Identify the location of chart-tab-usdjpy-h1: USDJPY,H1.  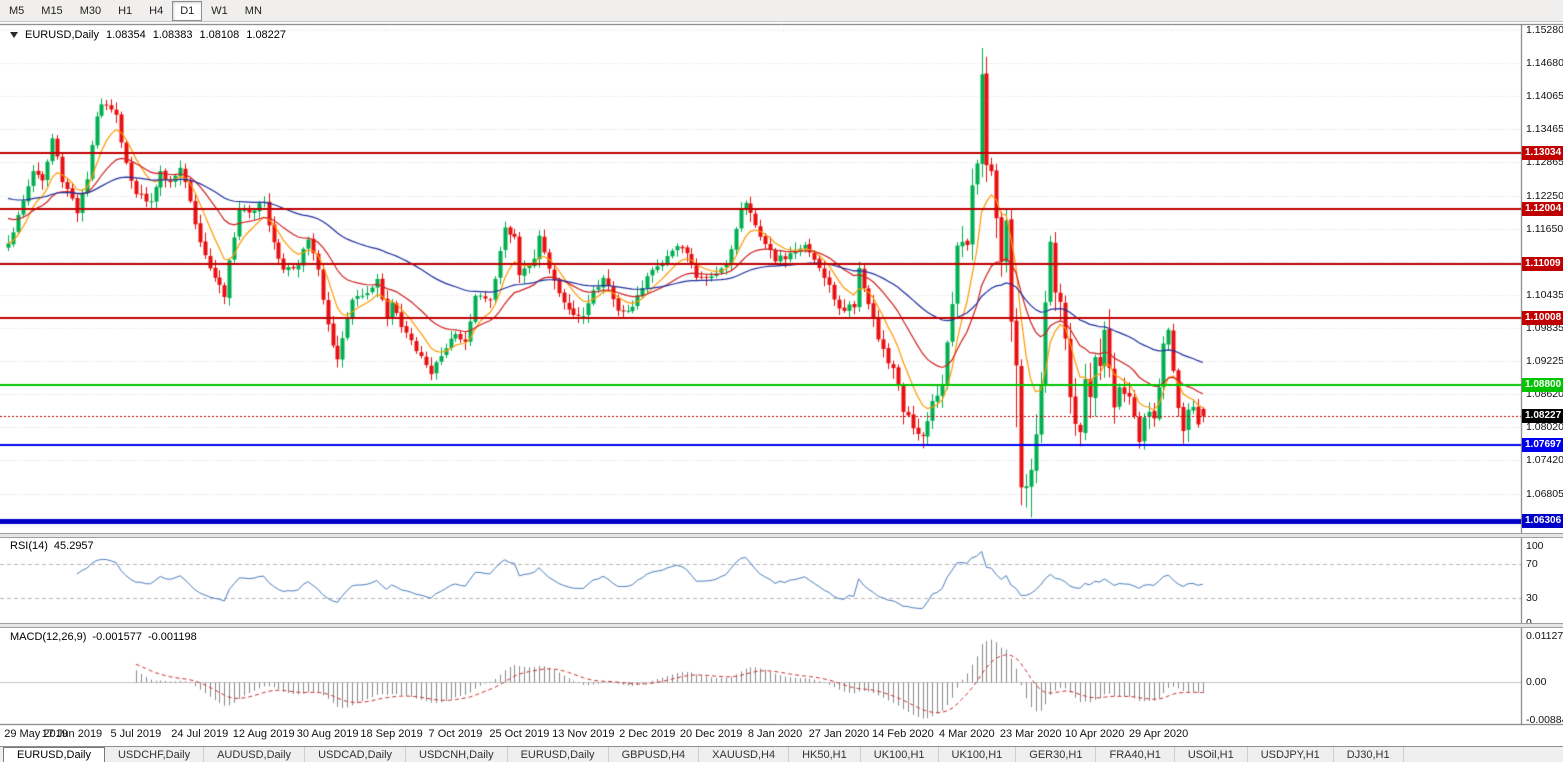
(1291, 754).